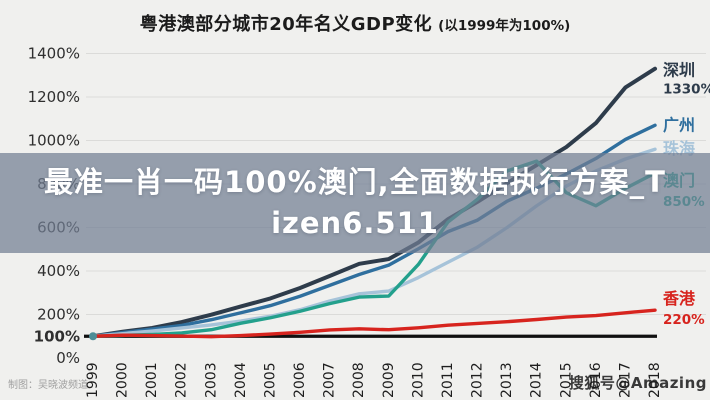 The height and width of the screenshot is (400, 710). Describe the element at coordinates (286, 24) in the screenshot. I see `chart-title-main: 粤港澳部分城市20年名义GDP变化` at that location.